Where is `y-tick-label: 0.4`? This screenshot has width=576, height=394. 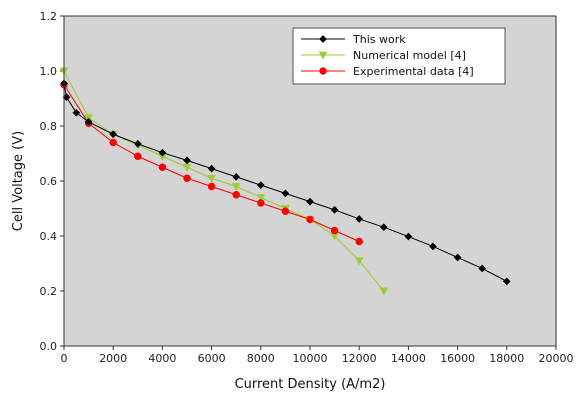 y-tick-label: 0.4 is located at coordinates (49, 236).